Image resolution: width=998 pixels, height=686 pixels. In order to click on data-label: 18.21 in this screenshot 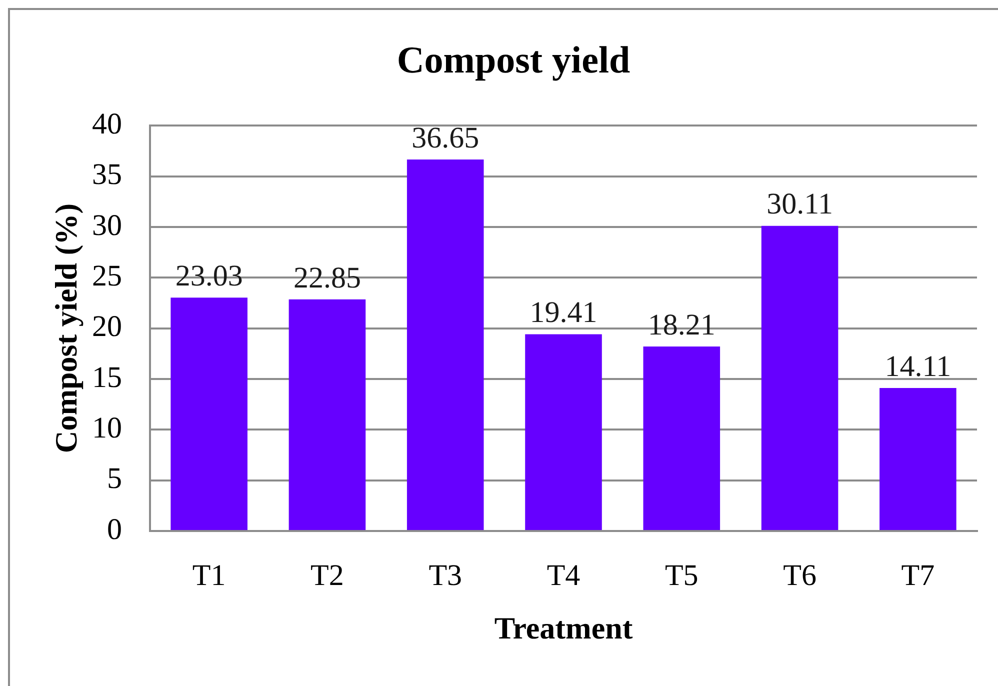, I will do `click(682, 325)`.